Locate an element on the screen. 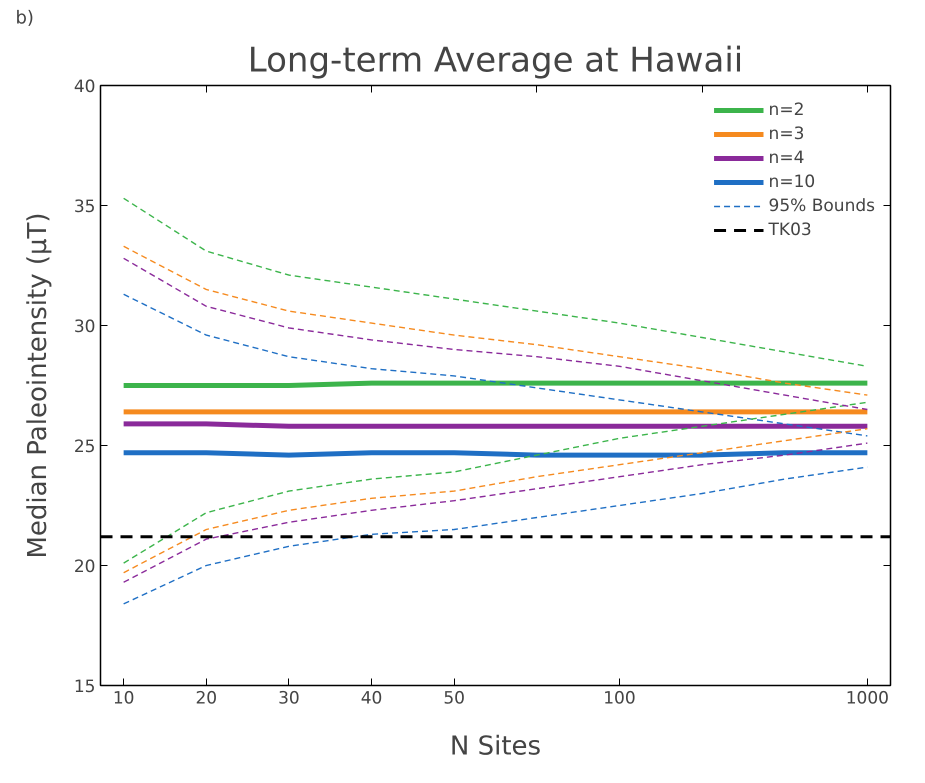 This screenshot has height=783, width=925. legend-label: TK03 is located at coordinates (790, 230).